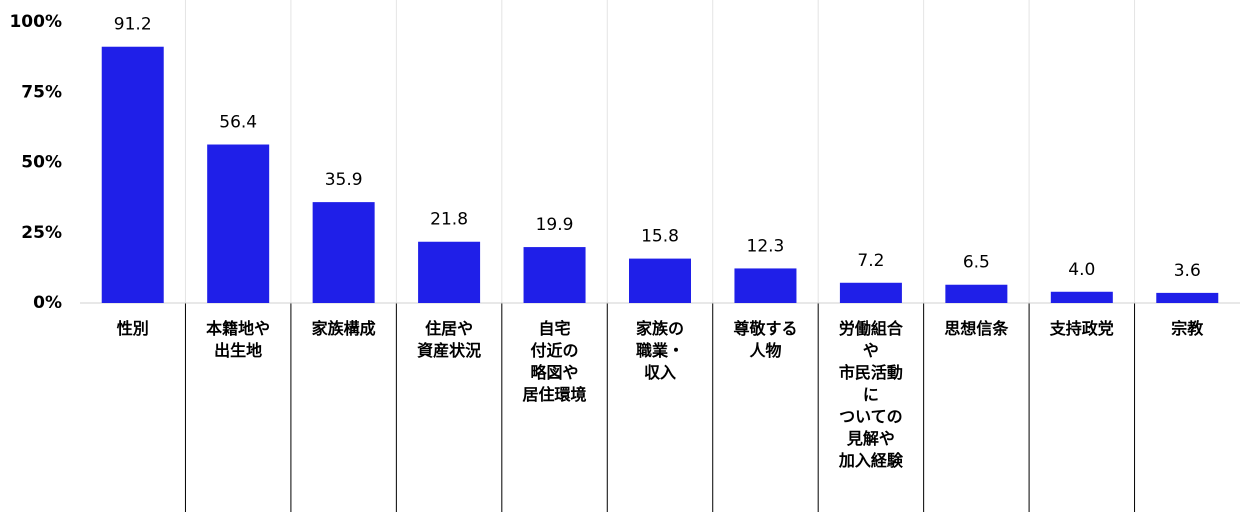 This screenshot has width=1240, height=512. Describe the element at coordinates (659, 350) in the screenshot. I see `x-tick-label: 家族の 職業・ 収入` at that location.